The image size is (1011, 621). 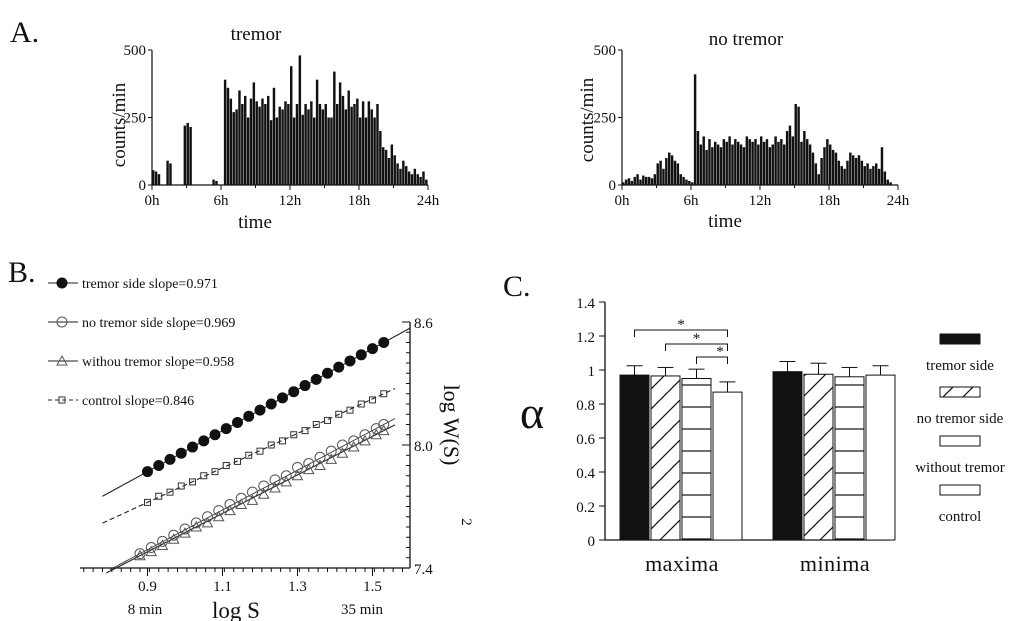 What do you see at coordinates (760, 201) in the screenshot?
I see `no-tremor-x-tick-label: 12h` at bounding box center [760, 201].